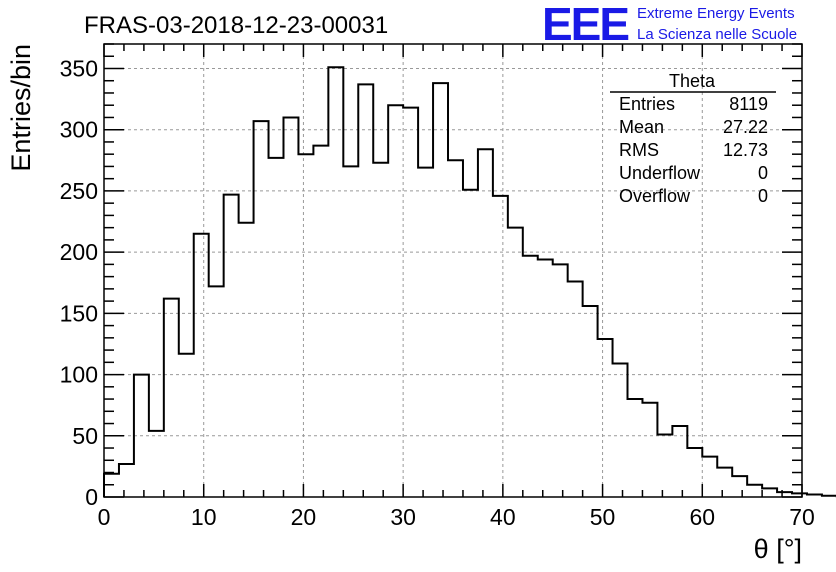 The width and height of the screenshot is (836, 572). I want to click on y-tick-label: 200, so click(79, 252).